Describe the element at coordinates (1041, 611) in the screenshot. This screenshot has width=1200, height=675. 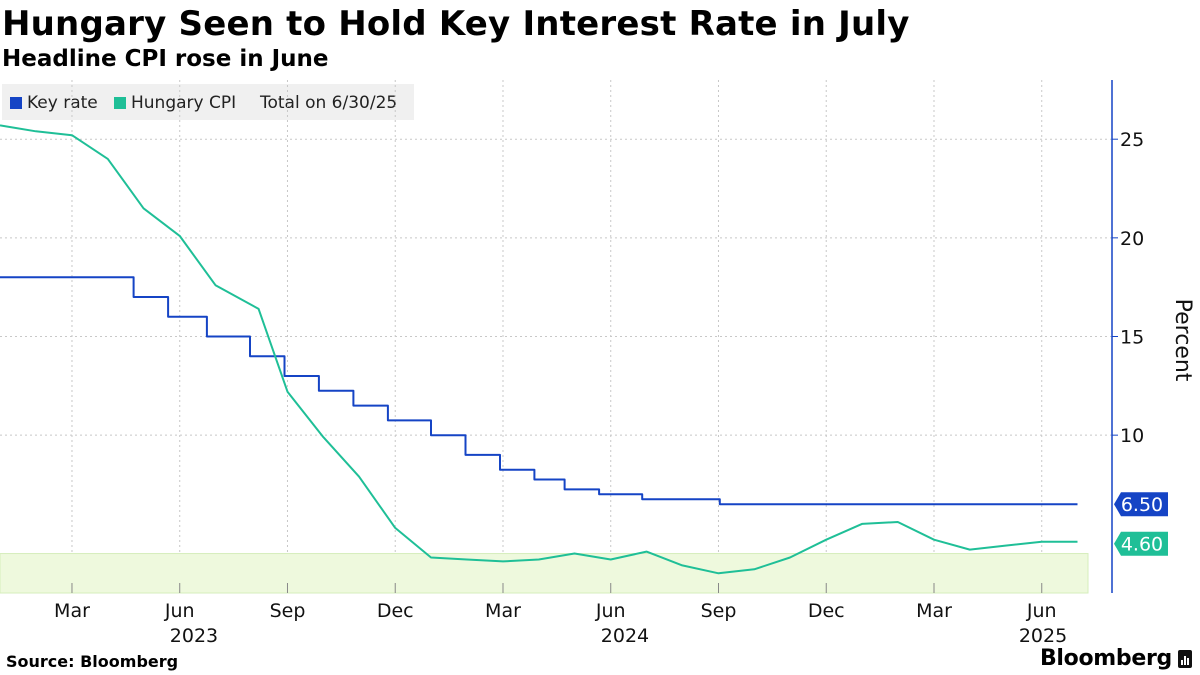
I see `x-tick-label-9: Jun` at that location.